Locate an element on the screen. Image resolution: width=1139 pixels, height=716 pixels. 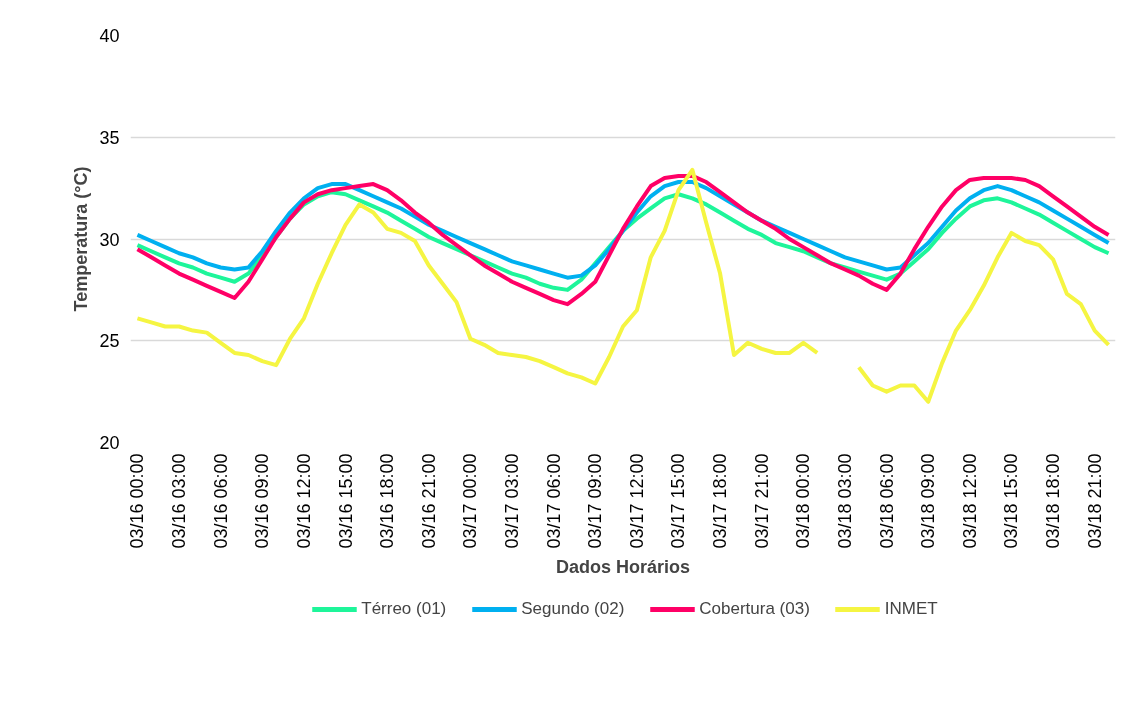
x-tick-label: 03/18 03:00 is located at coordinates (844, 501).